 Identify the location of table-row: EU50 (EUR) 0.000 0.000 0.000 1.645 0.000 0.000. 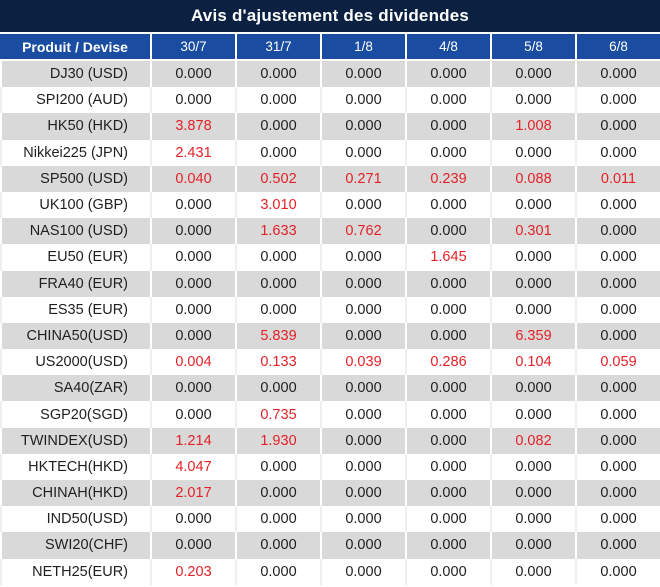
(330, 257).